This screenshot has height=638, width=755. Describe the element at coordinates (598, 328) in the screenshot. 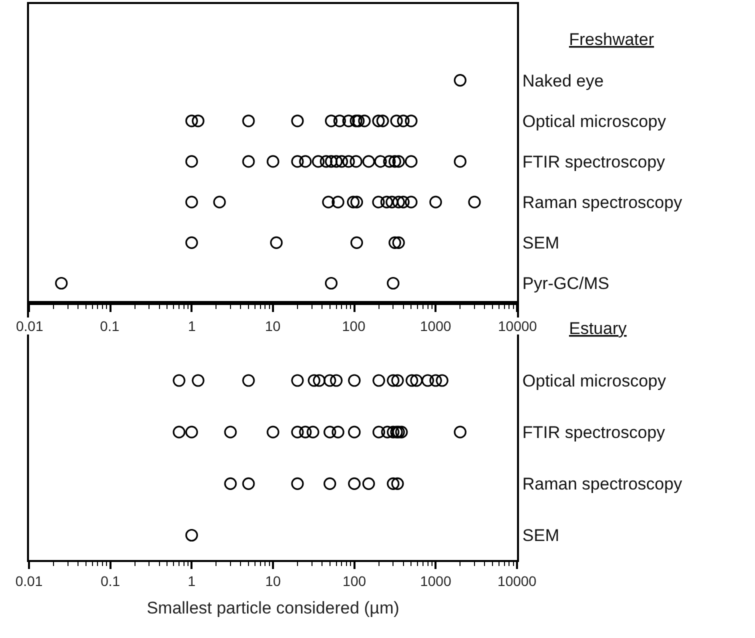

I see `text: Estuary` at that location.